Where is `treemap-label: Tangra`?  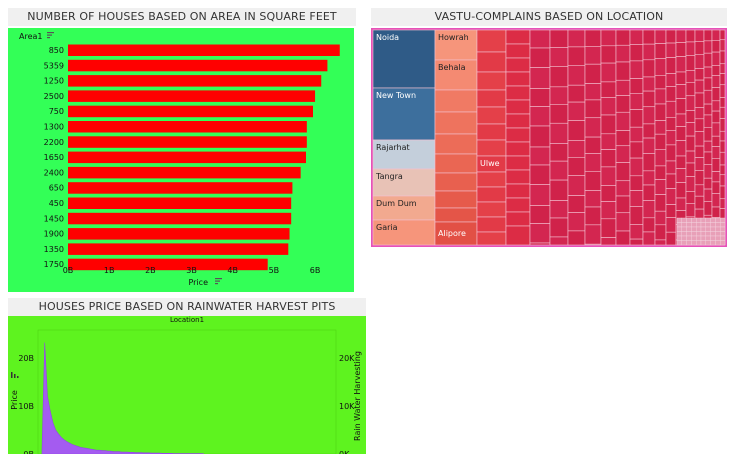
treemap-label: Tangra is located at coordinates (389, 176).